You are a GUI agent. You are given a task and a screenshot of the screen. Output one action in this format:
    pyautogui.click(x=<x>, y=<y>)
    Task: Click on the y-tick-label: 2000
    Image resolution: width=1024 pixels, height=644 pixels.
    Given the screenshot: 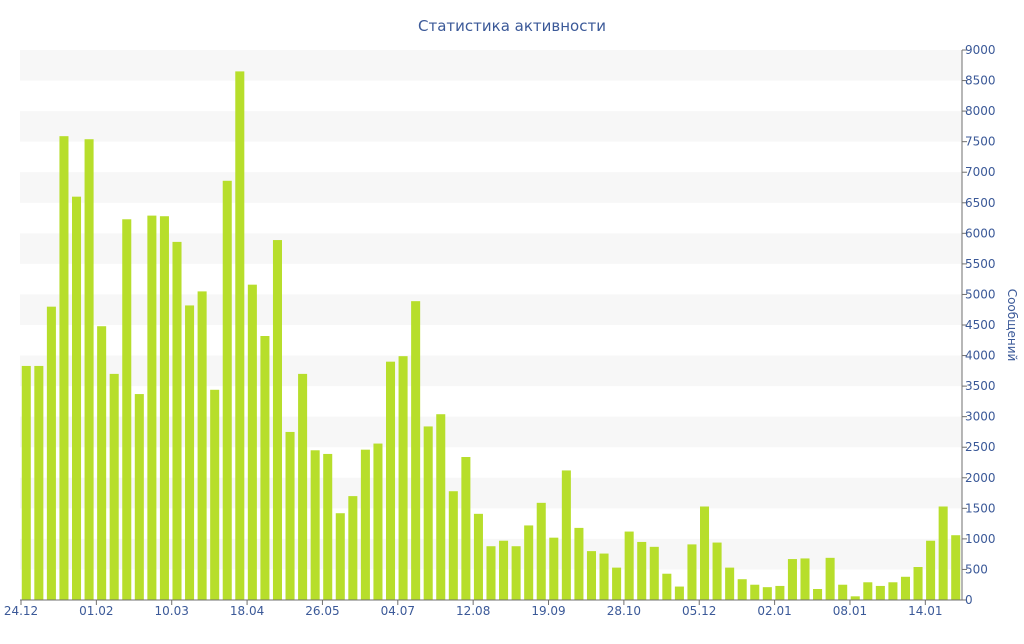 What is the action you would take?
    pyautogui.click(x=980, y=478)
    